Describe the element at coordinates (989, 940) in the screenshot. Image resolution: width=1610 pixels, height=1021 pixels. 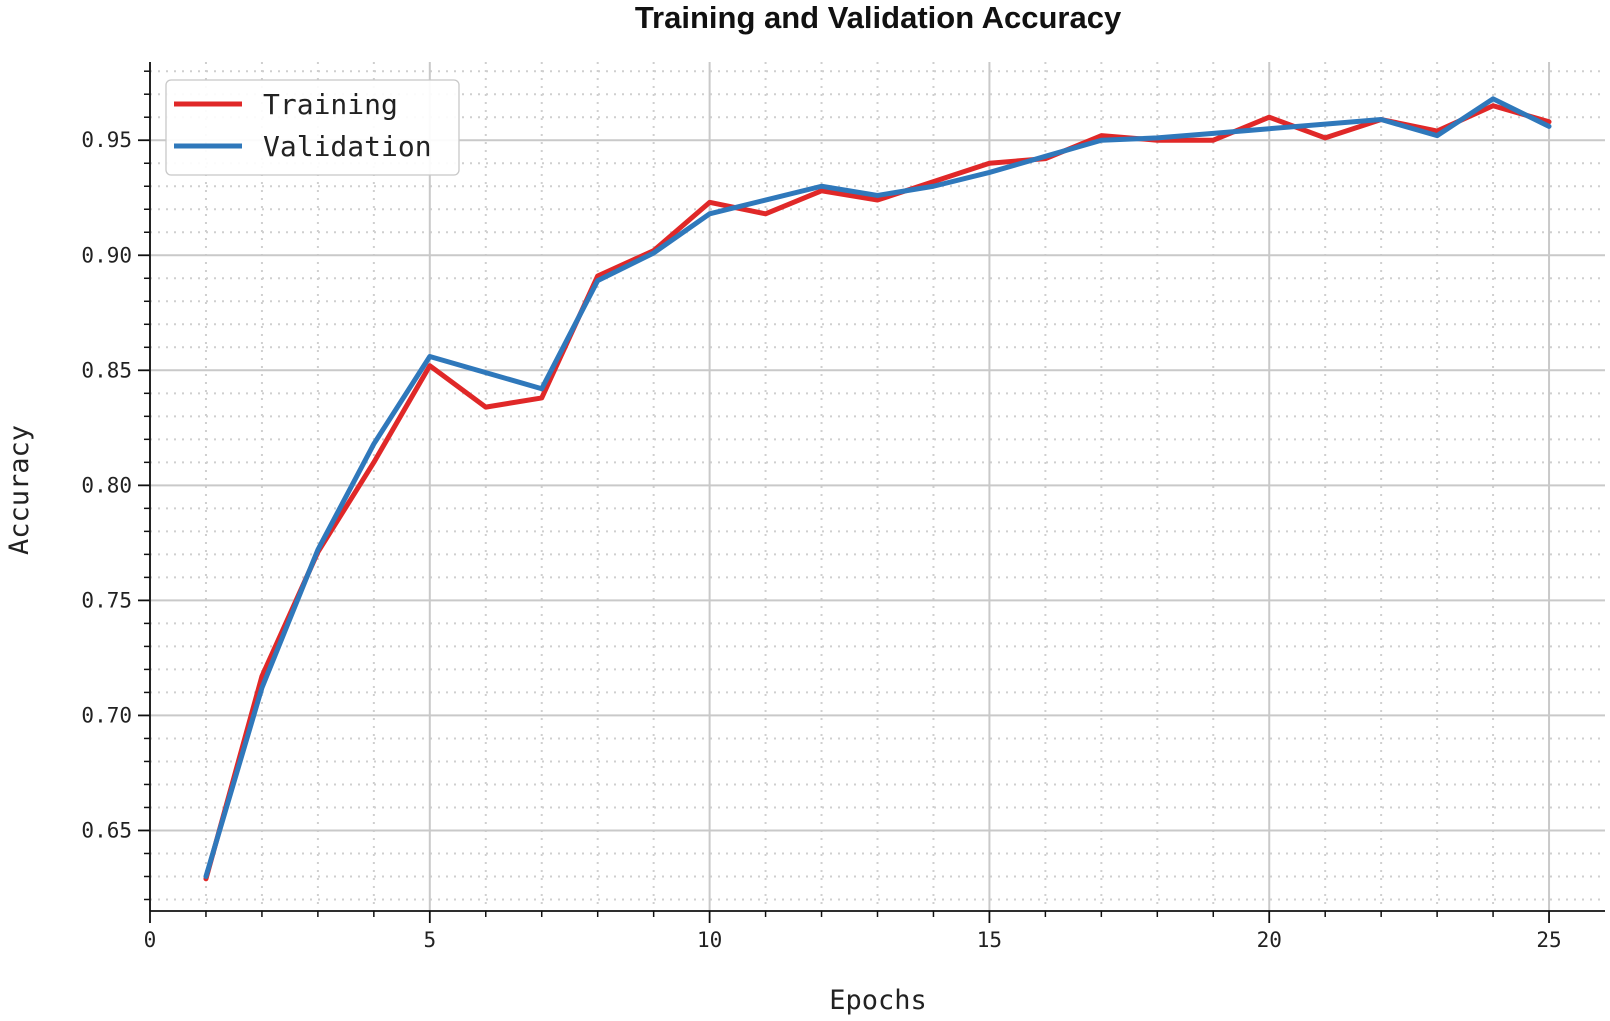
I see `x-tick-label: 15` at that location.